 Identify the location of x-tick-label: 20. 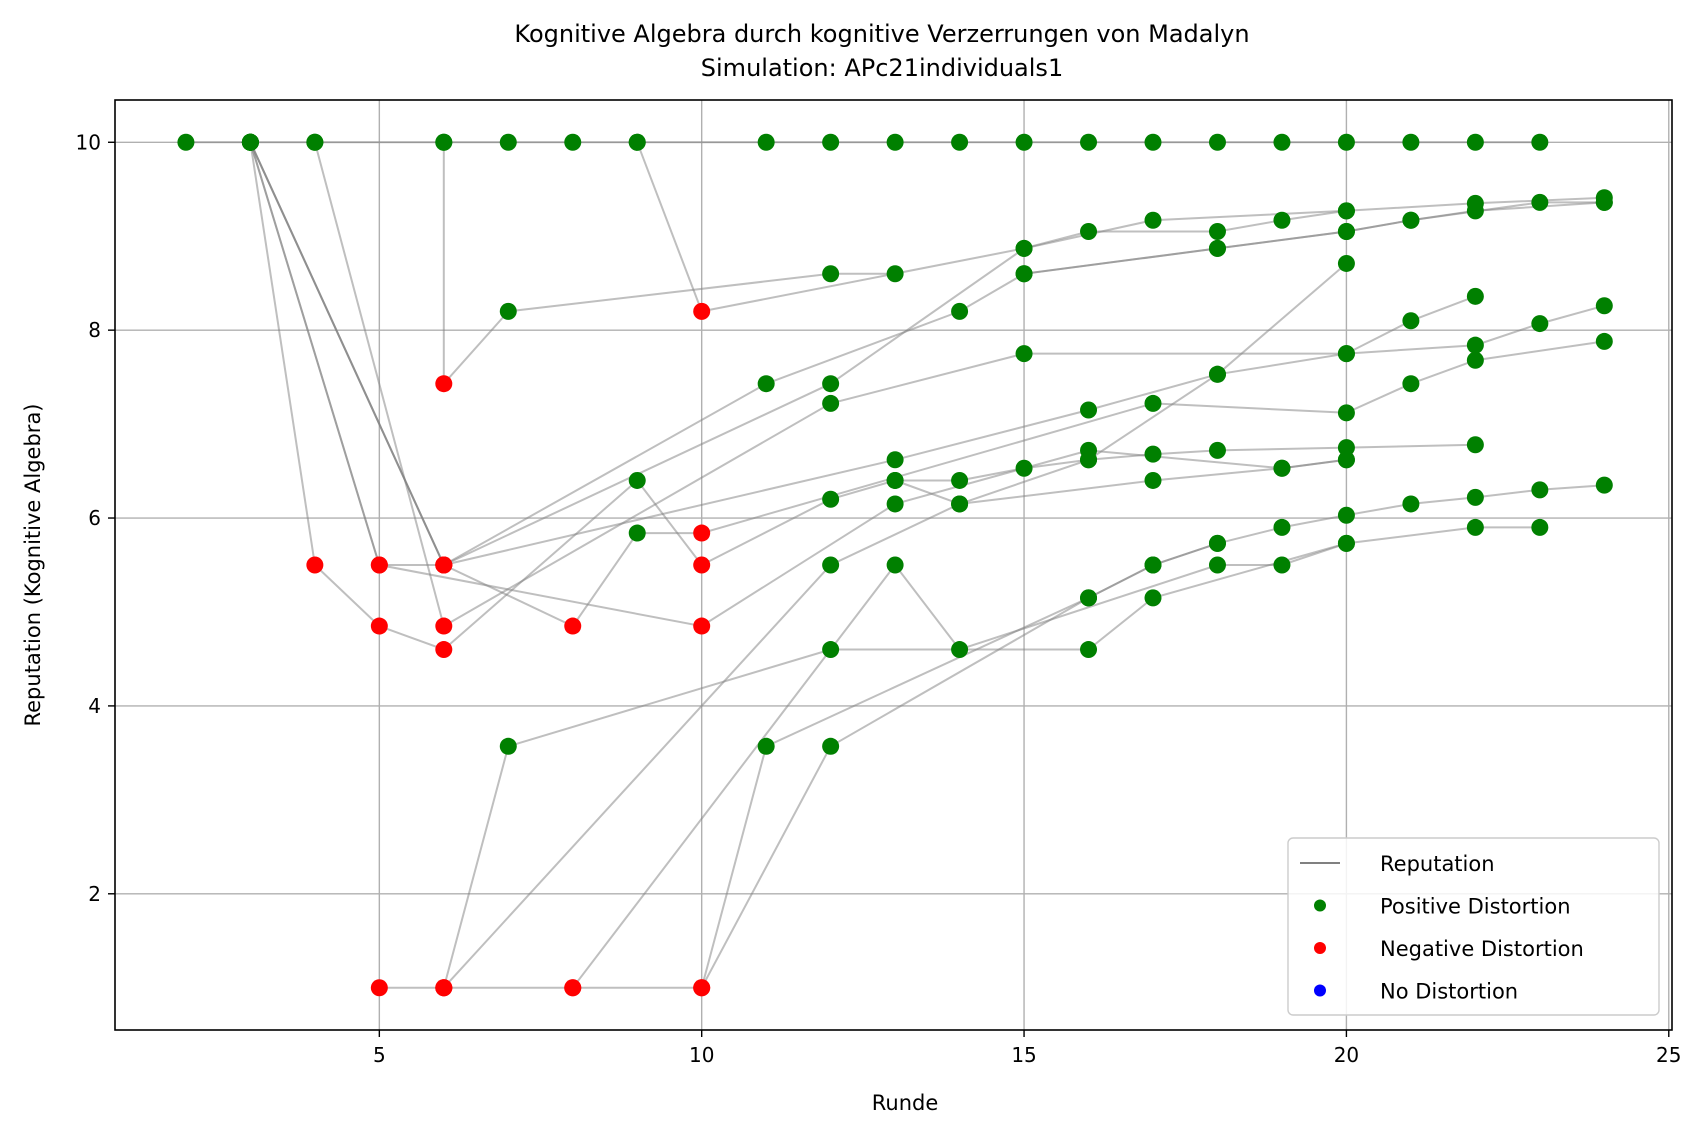
(1346, 1055).